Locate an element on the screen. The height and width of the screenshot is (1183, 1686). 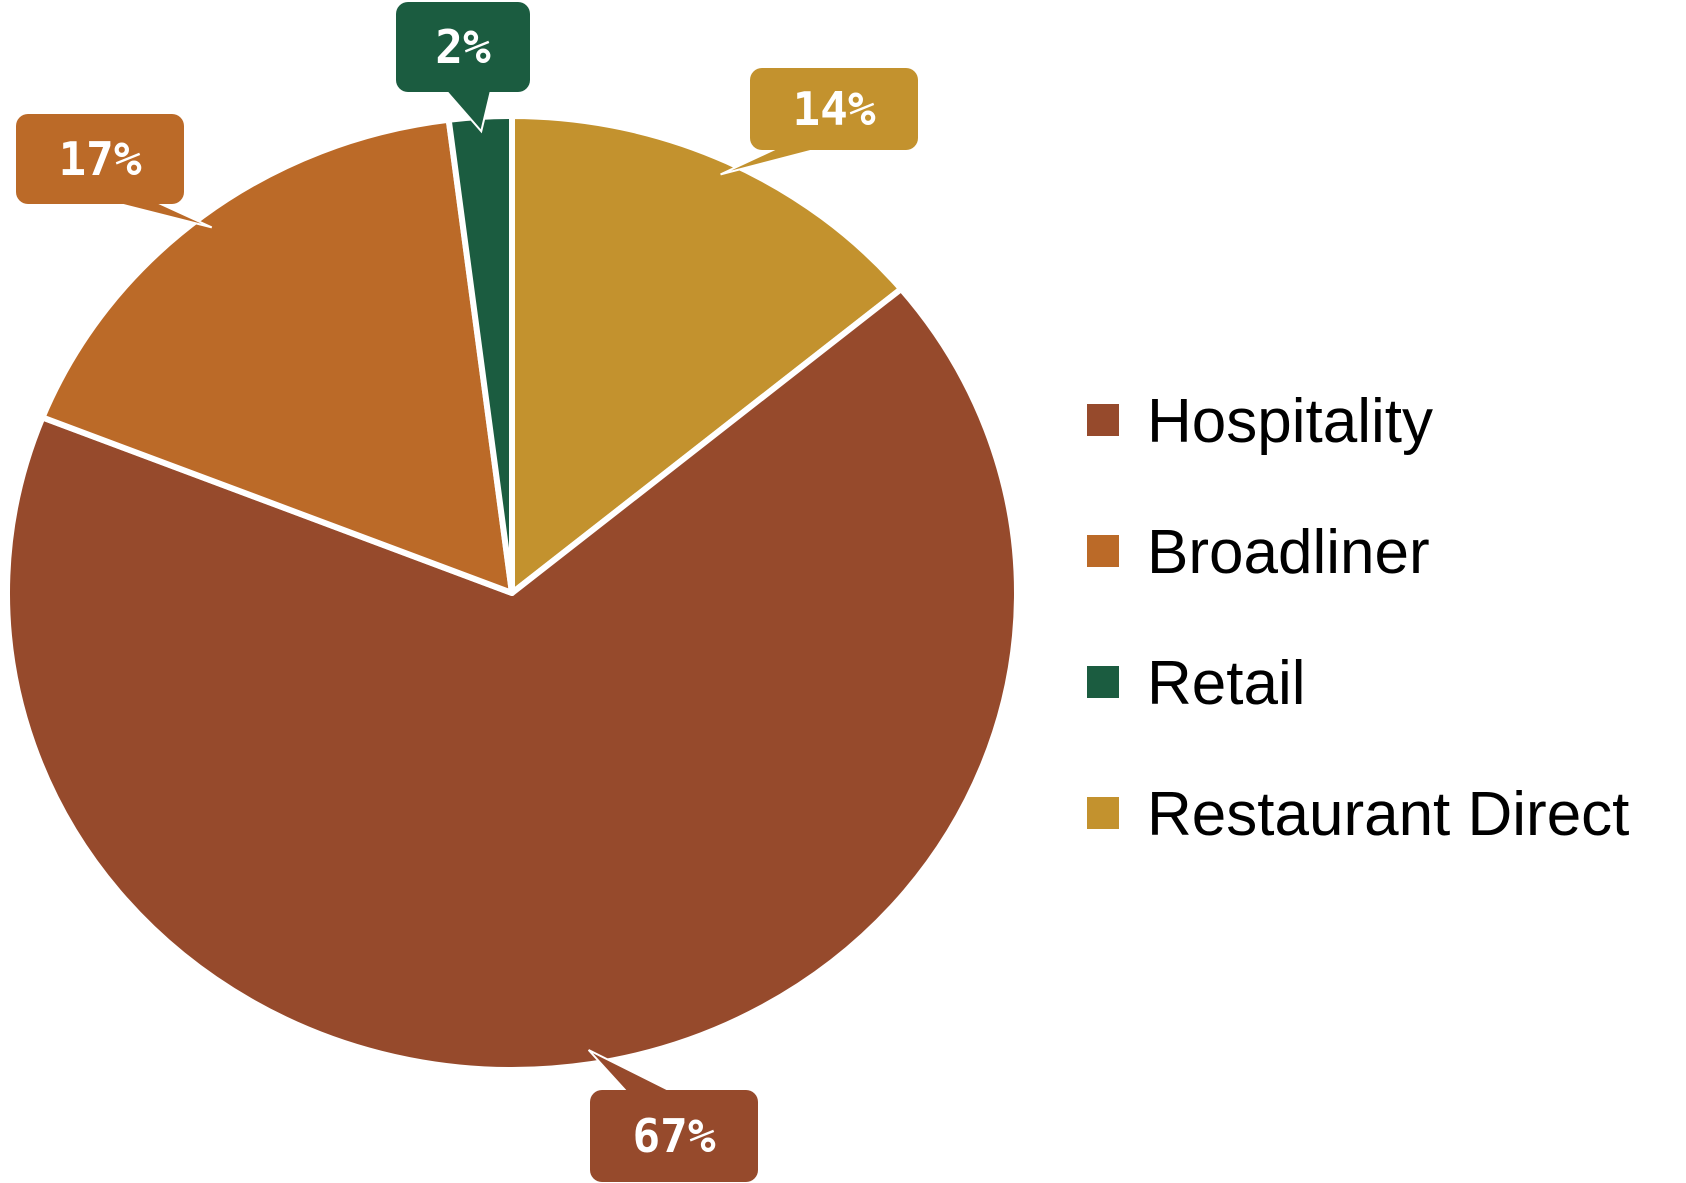
callout-box-retail is located at coordinates (463, 47).